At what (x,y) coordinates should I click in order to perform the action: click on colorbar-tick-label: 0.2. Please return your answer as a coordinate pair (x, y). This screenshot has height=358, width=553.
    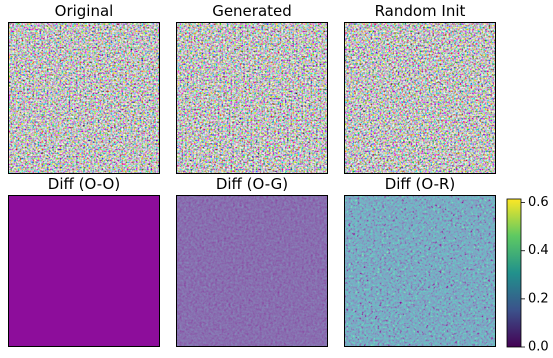
    Looking at the image, I should click on (538, 298).